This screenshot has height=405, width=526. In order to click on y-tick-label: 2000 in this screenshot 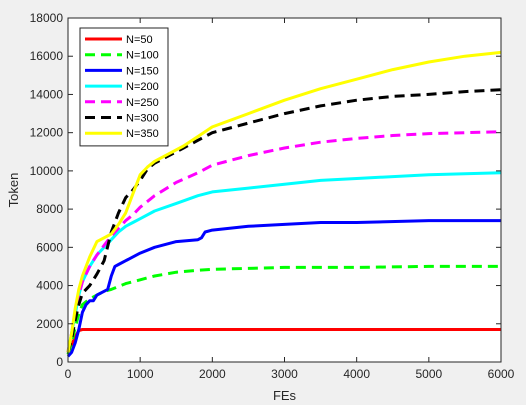, I will do `click(49, 324)`.